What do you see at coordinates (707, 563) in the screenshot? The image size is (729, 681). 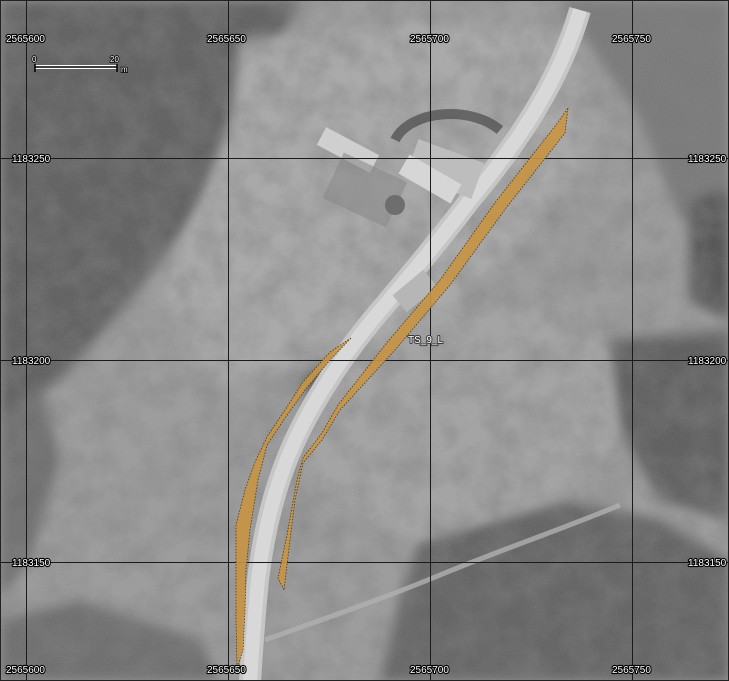 I see `grid-label-y-right-3: 1183150` at bounding box center [707, 563].